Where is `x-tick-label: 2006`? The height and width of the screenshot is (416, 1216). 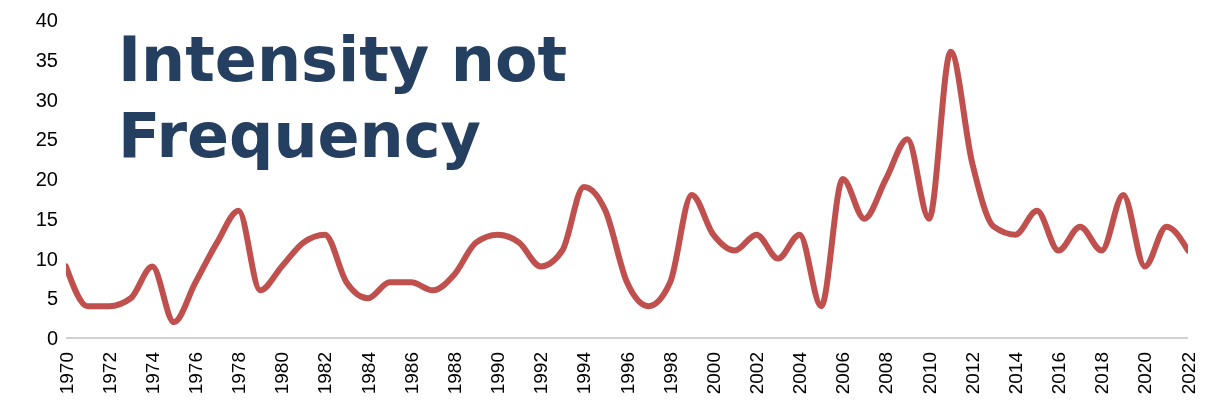 x-tick-label: 2006 is located at coordinates (843, 373).